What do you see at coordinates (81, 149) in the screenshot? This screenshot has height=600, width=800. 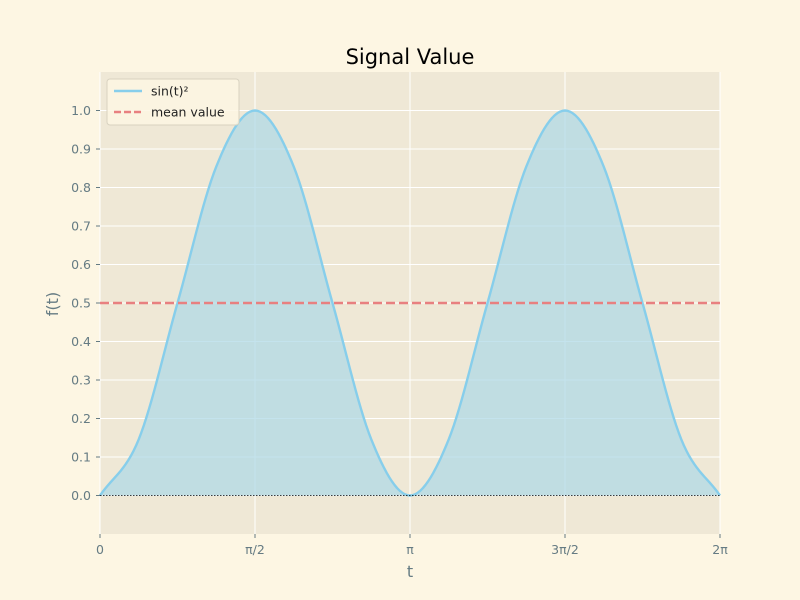 I see `y-tick-label: 0.9` at bounding box center [81, 149].